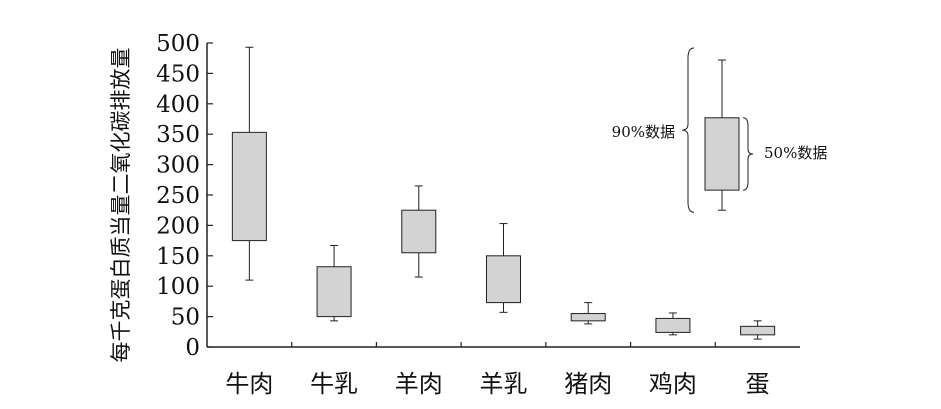 This screenshot has width=941, height=409. Describe the element at coordinates (588, 384) in the screenshot. I see `x-tick-label: 猪肉` at that location.